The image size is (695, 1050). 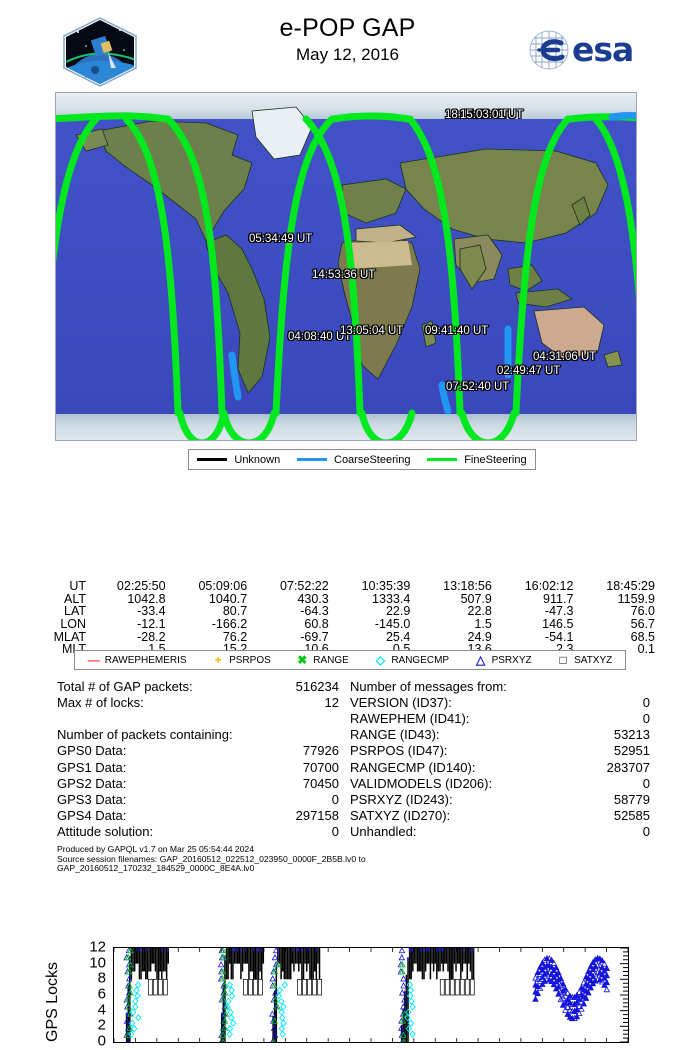 What do you see at coordinates (351, 611) in the screenshot?
I see `param-row-lat: LAT -33.4 80.7 -64.3 22.9 22.8 -47.3 76.0` at bounding box center [351, 611].